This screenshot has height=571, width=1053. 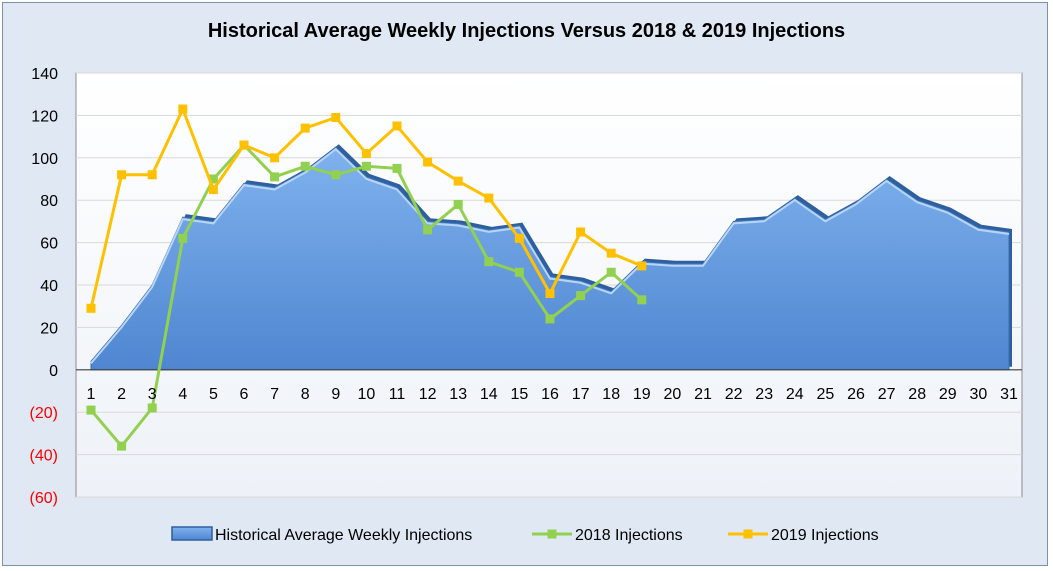 What do you see at coordinates (428, 394) in the screenshot?
I see `x-tick-label: 12` at bounding box center [428, 394].